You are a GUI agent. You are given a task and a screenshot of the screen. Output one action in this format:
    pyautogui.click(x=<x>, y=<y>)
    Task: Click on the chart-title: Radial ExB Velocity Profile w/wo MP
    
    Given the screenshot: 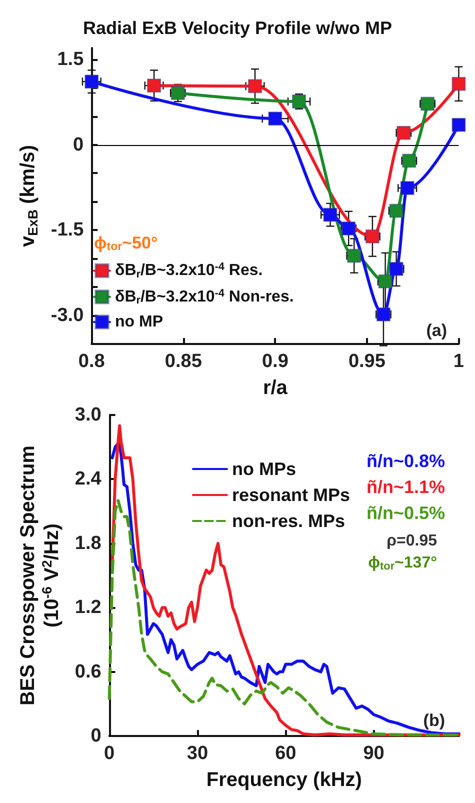 What is the action you would take?
    pyautogui.click(x=237, y=28)
    